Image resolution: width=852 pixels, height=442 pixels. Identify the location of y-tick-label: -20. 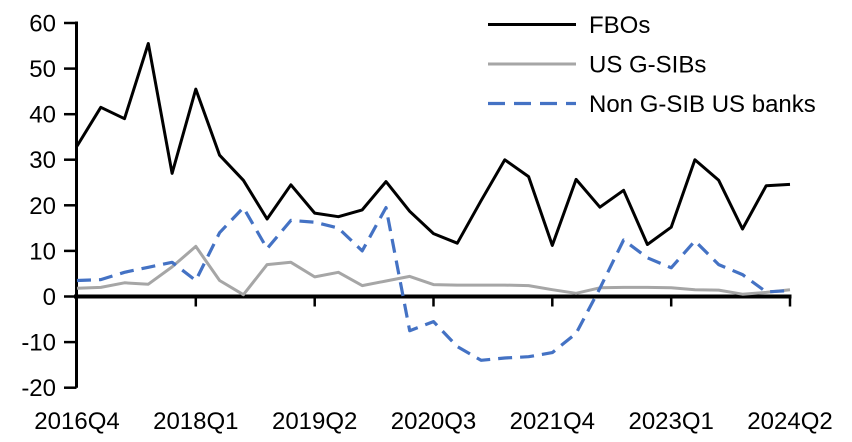
(38, 388).